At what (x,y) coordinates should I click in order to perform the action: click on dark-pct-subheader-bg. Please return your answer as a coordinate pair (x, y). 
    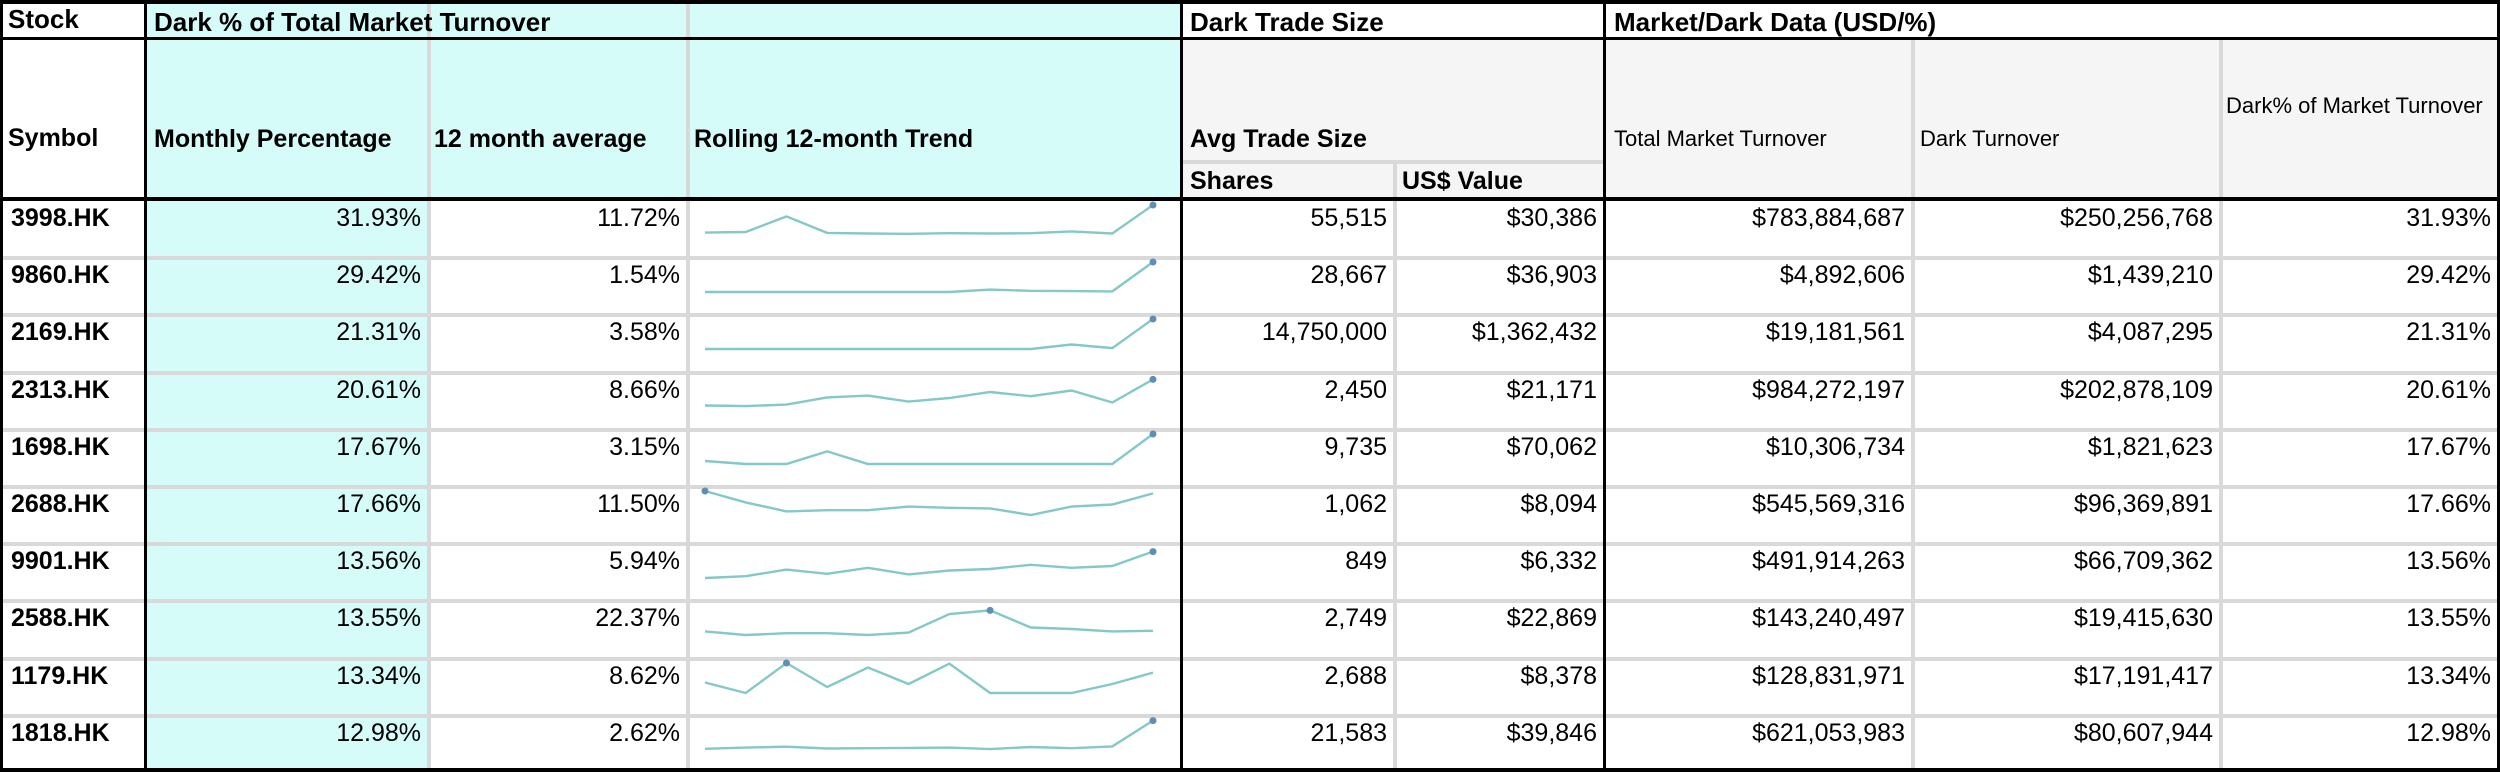
    Looking at the image, I should click on (663, 119).